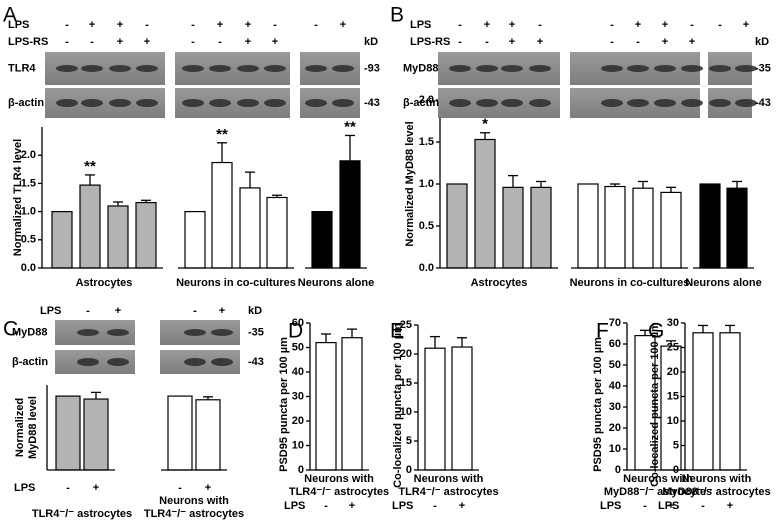 This screenshot has height=531, width=778. I want to click on y-tick-label: 5, so click(676, 445).